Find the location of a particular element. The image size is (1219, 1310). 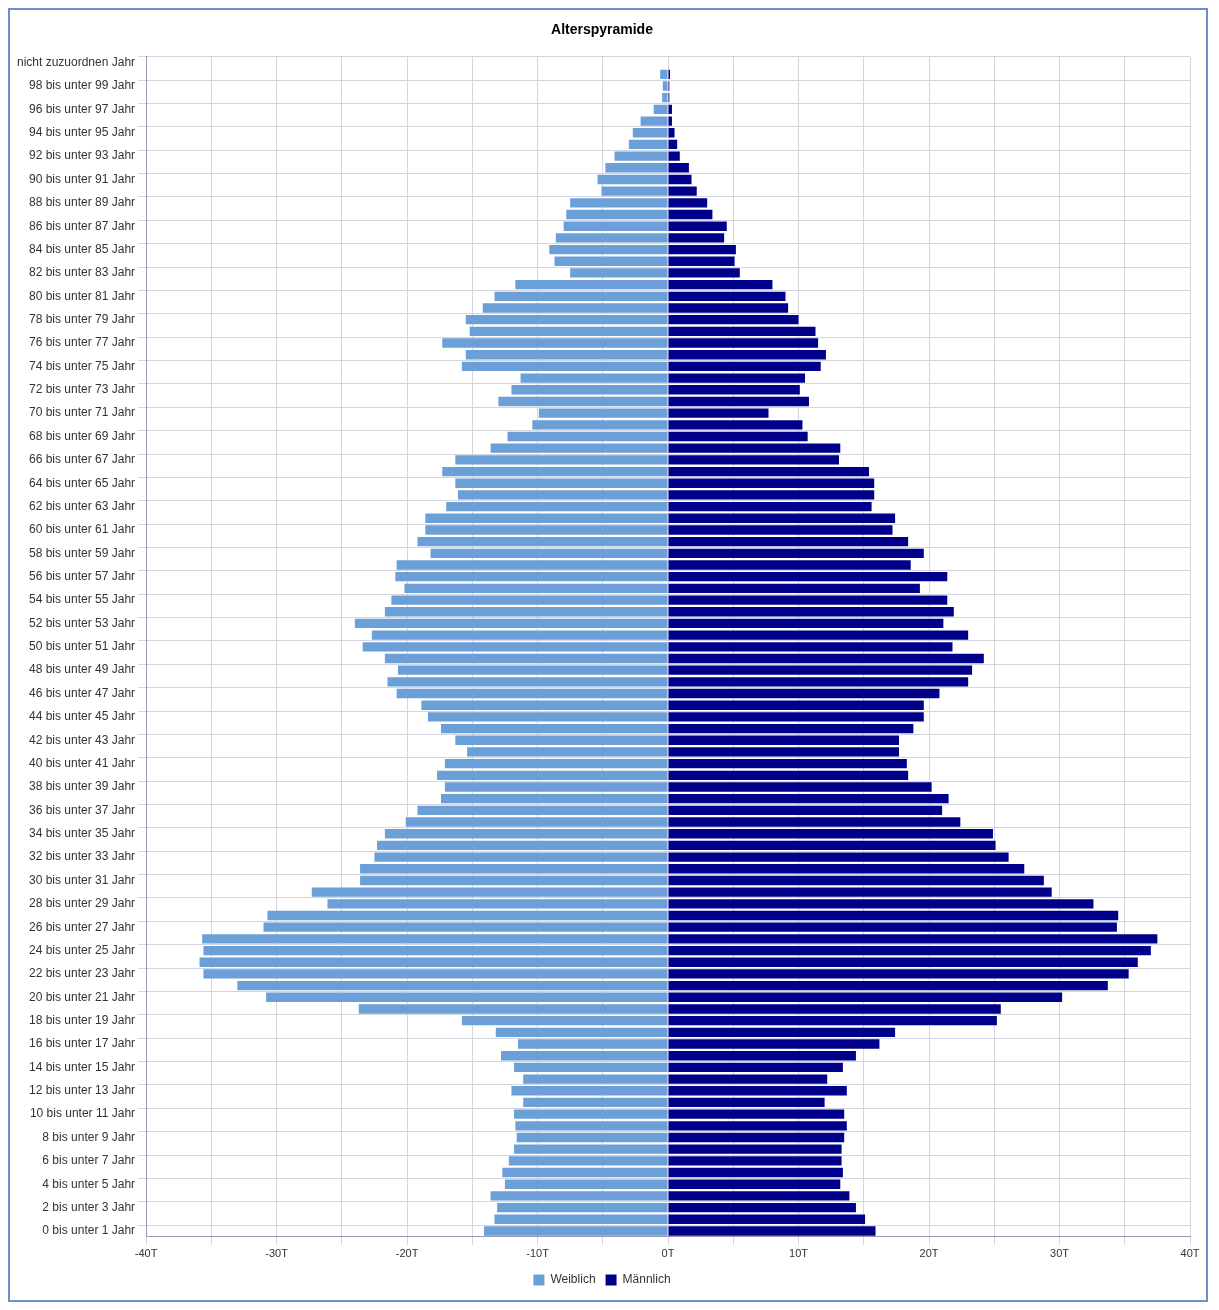

y-tick-label: 12 bis unter 13 Jahr is located at coordinates (82, 1090).